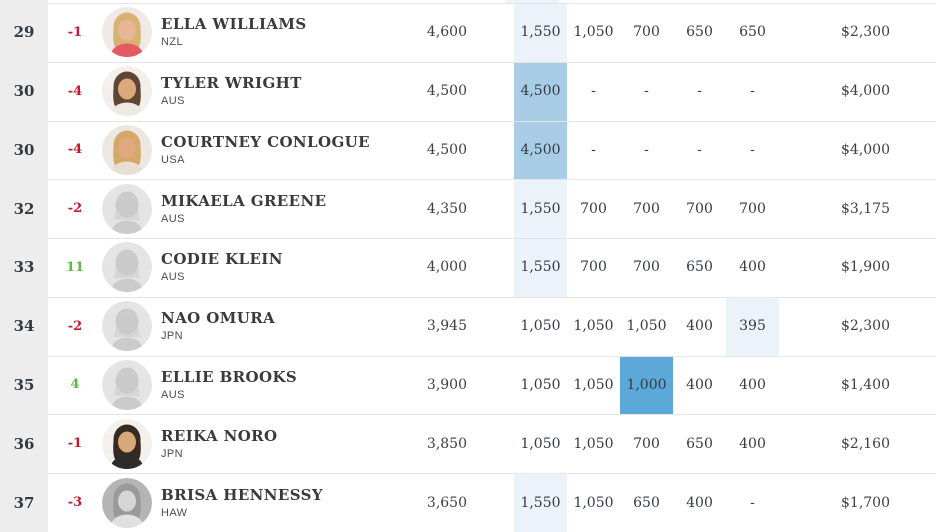 The height and width of the screenshot is (532, 951). Describe the element at coordinates (865, 384) in the screenshot. I see `prize-money: $1,400` at that location.